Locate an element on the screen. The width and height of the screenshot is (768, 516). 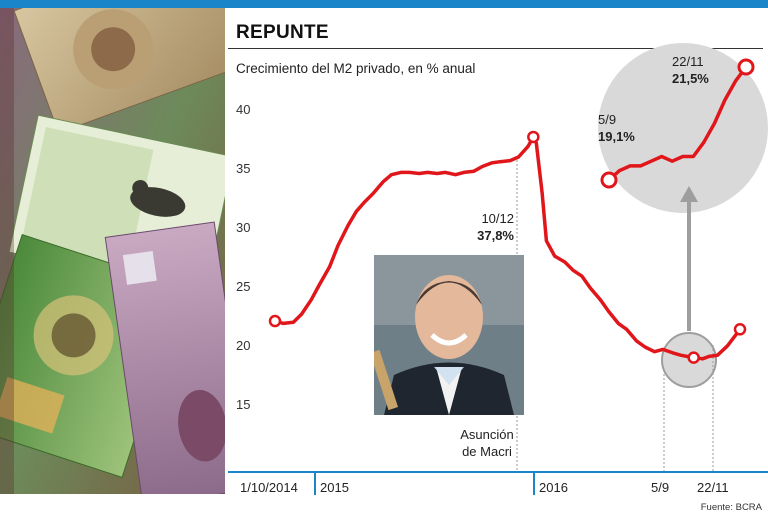
macri-photo is located at coordinates (449, 335).